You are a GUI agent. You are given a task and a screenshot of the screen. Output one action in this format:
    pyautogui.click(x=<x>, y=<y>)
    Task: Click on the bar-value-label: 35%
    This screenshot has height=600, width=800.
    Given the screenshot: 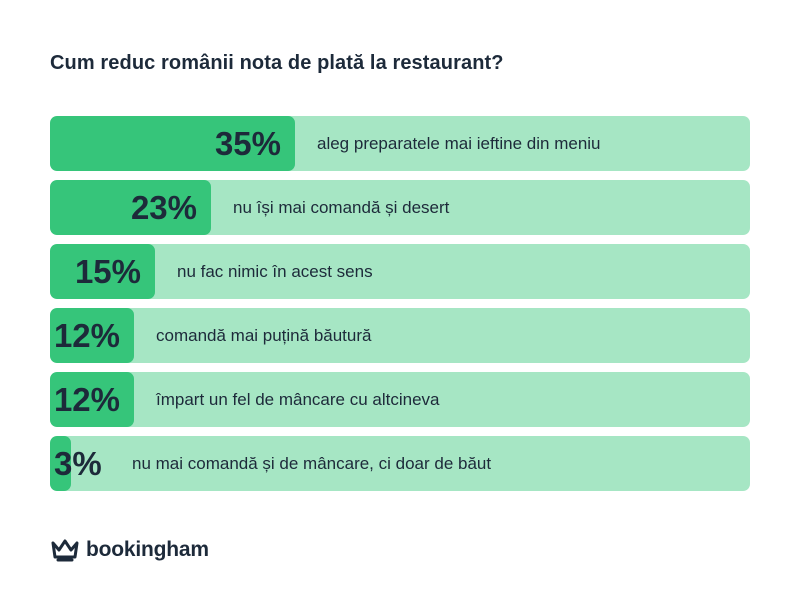 What is the action you would take?
    pyautogui.click(x=247, y=143)
    